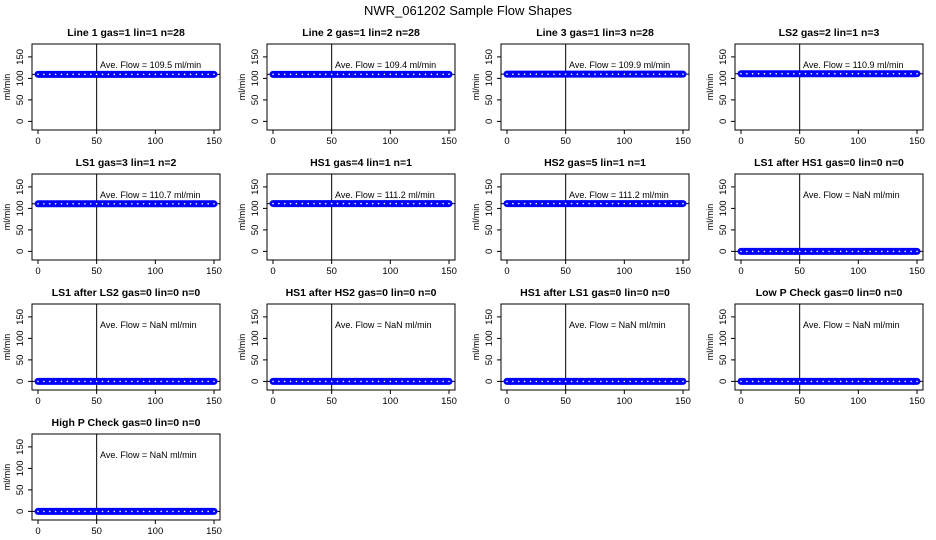  I want to click on y-tick-label: 50, so click(20, 490).